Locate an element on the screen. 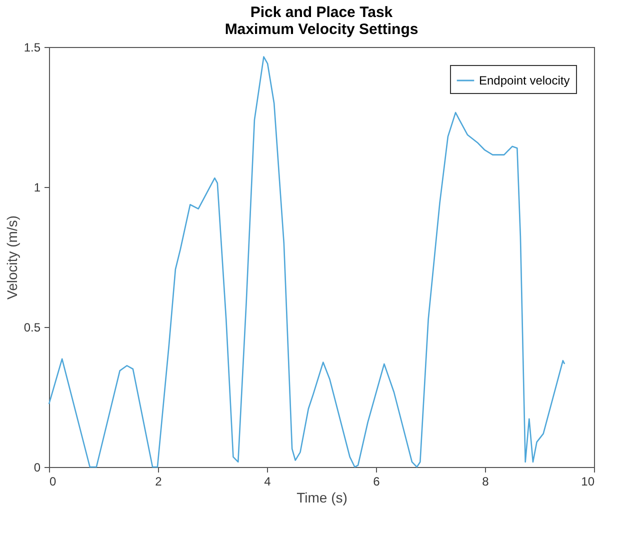 Image resolution: width=631 pixels, height=554 pixels. y-axis-title: Velocity (m/s) is located at coordinates (12, 257).